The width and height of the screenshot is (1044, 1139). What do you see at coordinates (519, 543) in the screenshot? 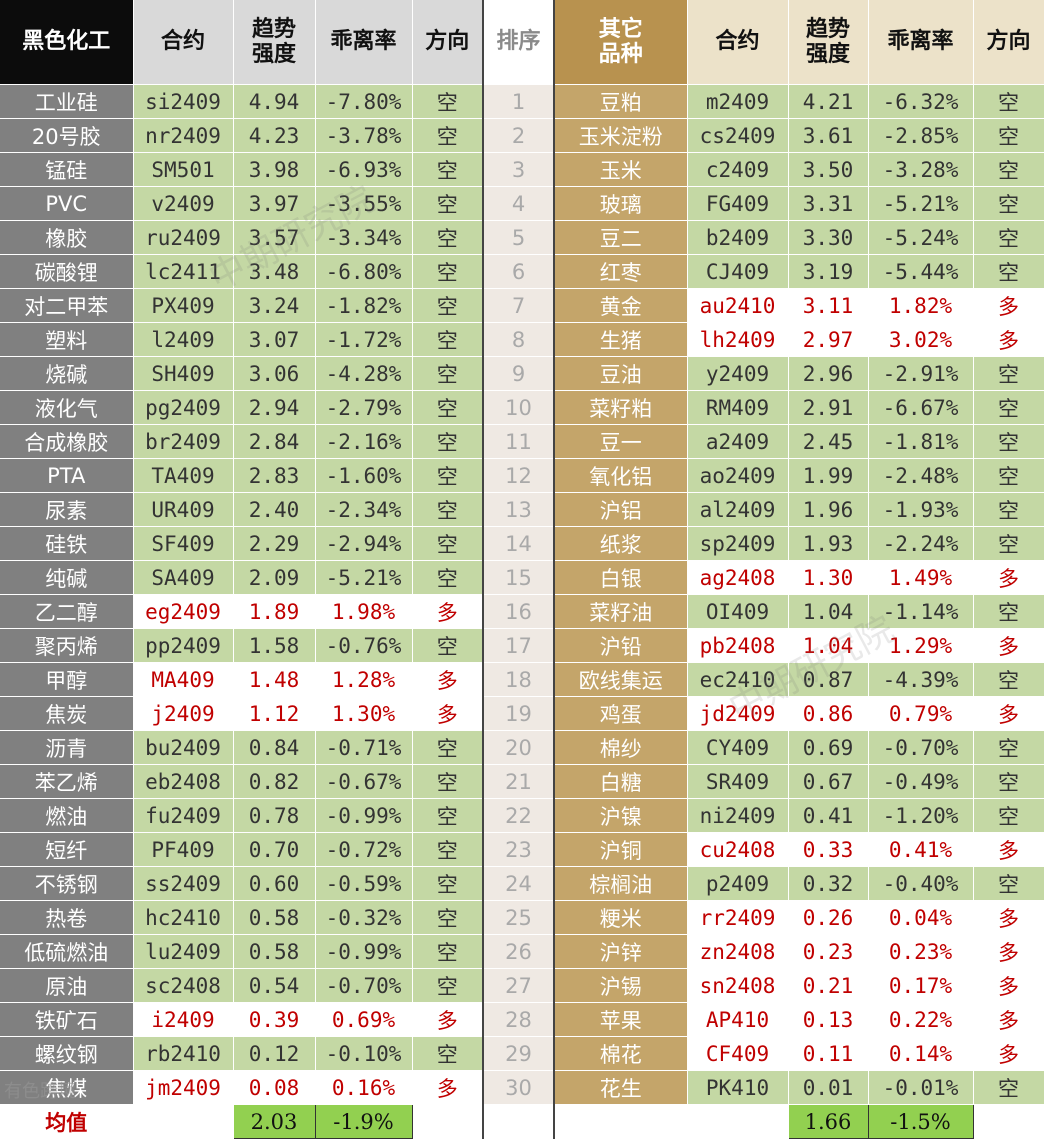
I see `rank-number: 14` at bounding box center [519, 543].